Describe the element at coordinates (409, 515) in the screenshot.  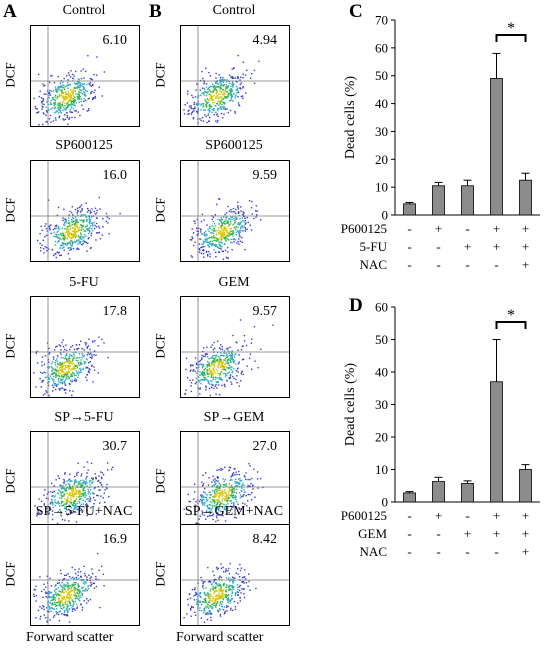
I see `treatment-sign: -` at that location.